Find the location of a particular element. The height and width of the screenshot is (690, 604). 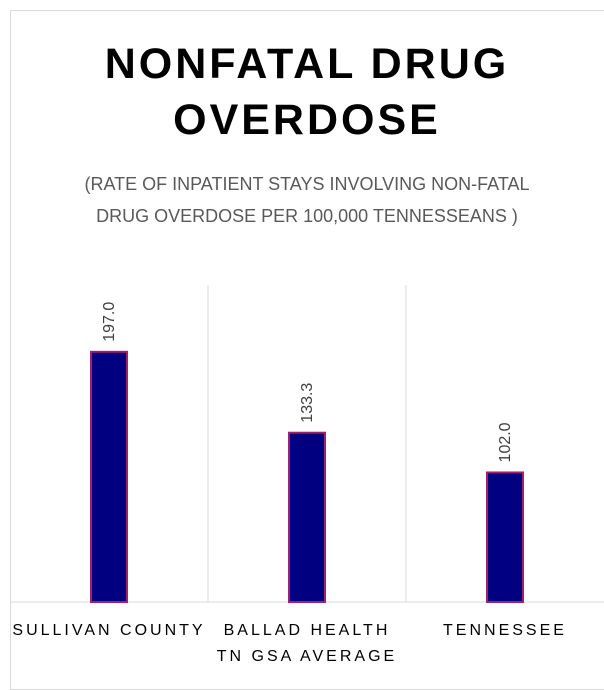

data-label: 102.0 is located at coordinates (505, 442).